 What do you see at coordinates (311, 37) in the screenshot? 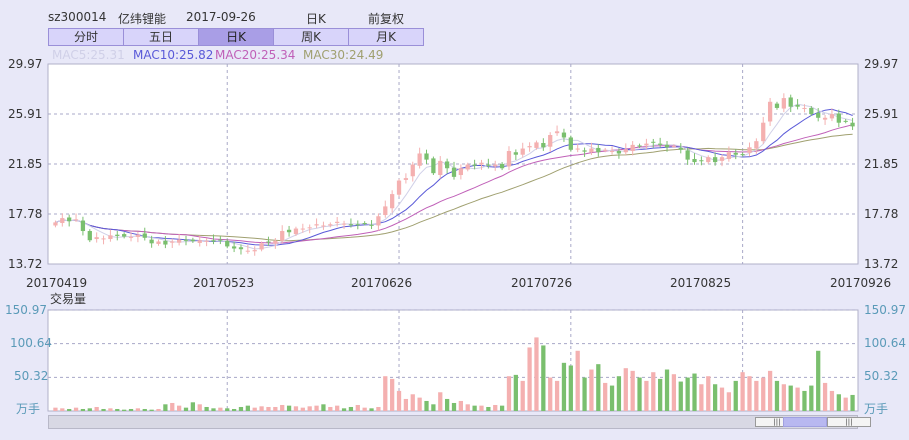
I see `tab-weekly-k: 周K` at bounding box center [311, 37].